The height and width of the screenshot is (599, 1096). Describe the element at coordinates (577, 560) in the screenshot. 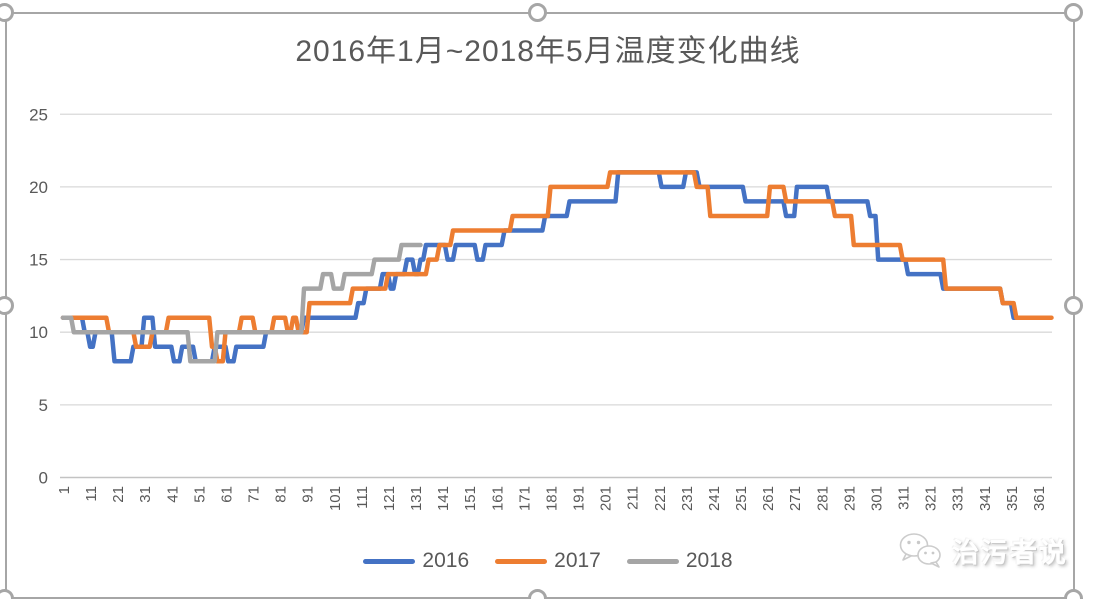

I see `legend-label-2017: 2017` at that location.